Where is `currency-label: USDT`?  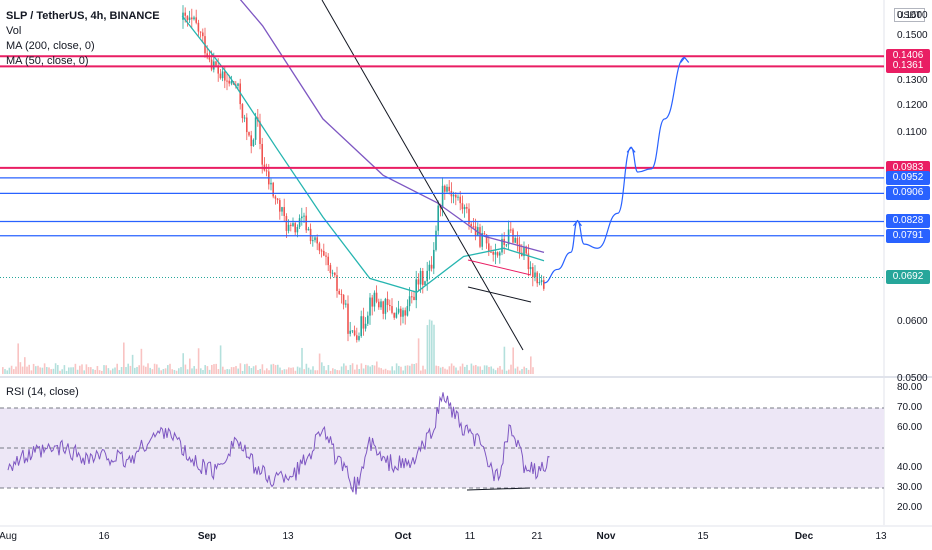 currency-label: USDT is located at coordinates (909, 15).